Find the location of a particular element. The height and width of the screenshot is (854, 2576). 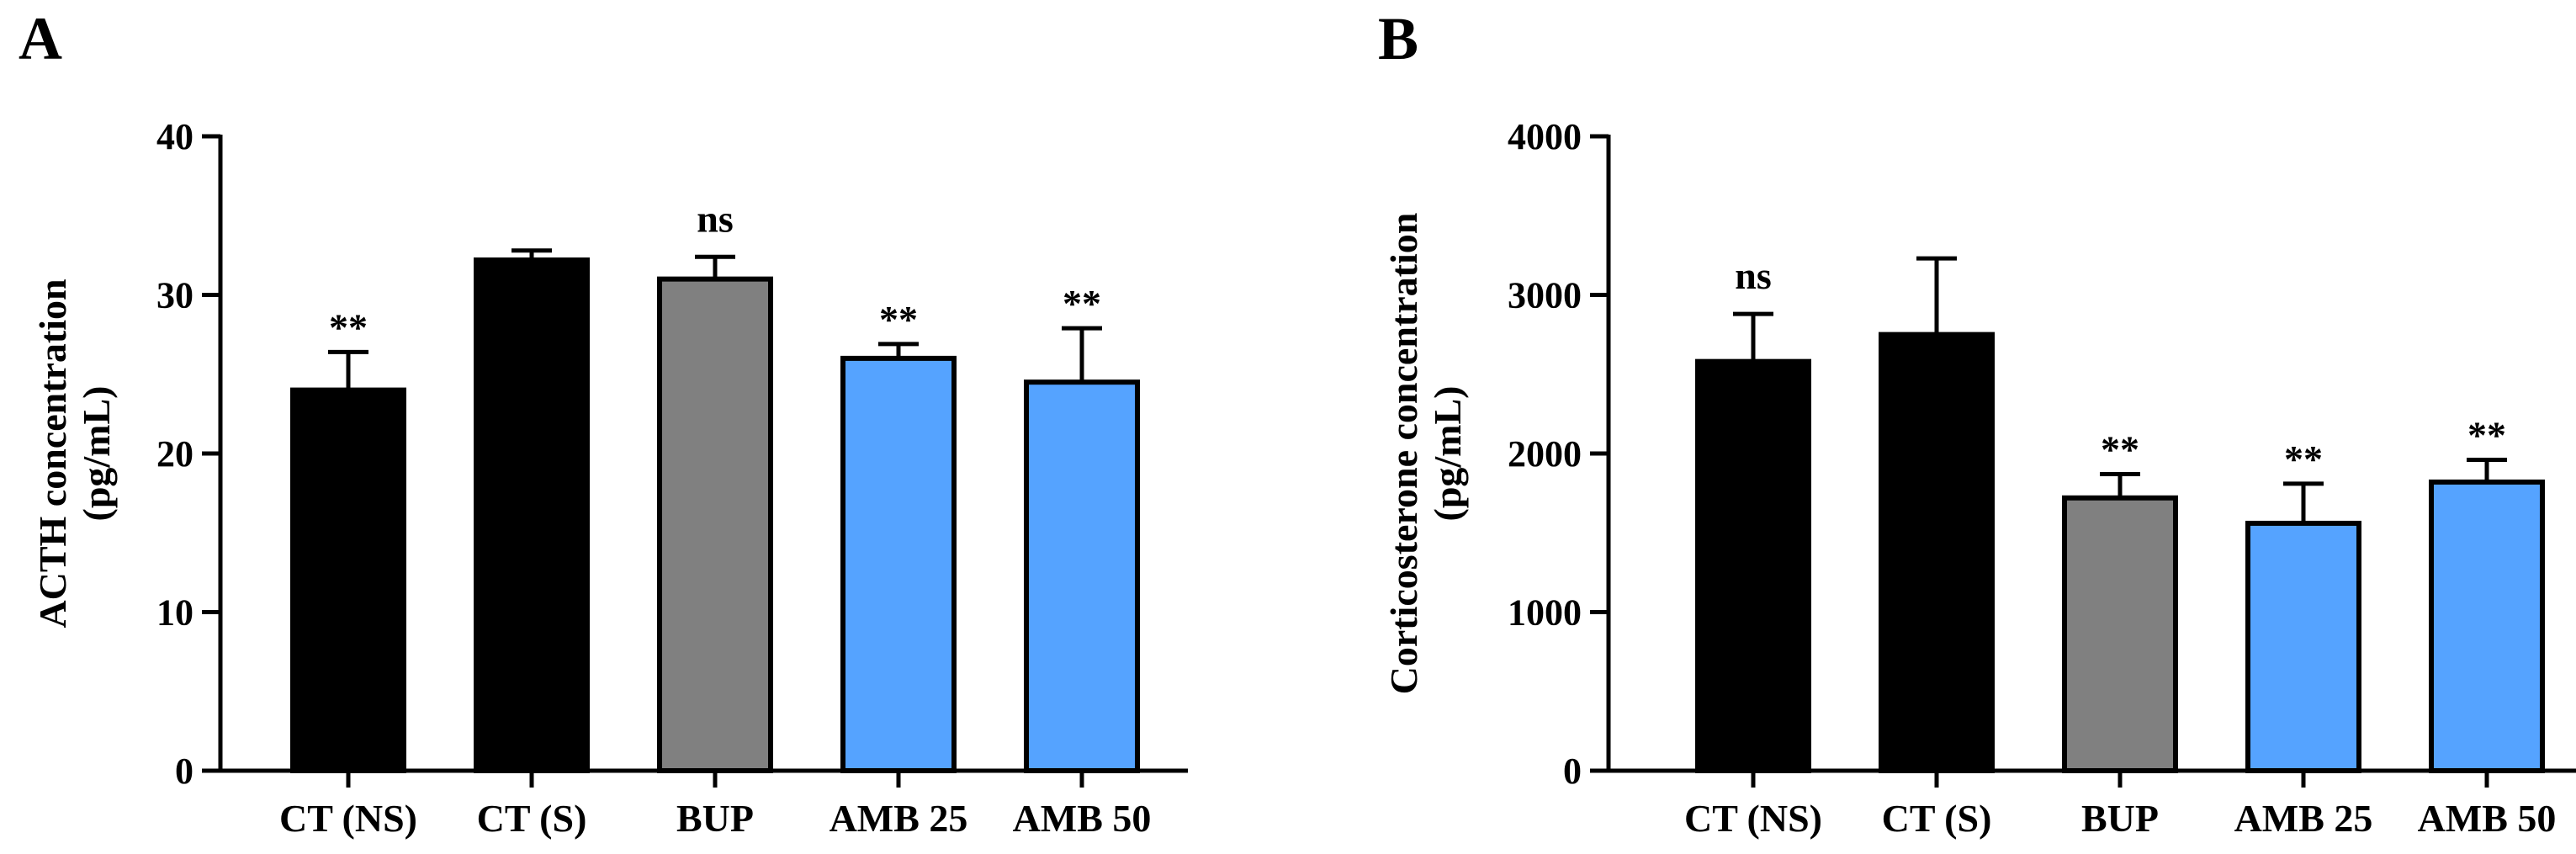

panel-letter: A is located at coordinates (40, 38).